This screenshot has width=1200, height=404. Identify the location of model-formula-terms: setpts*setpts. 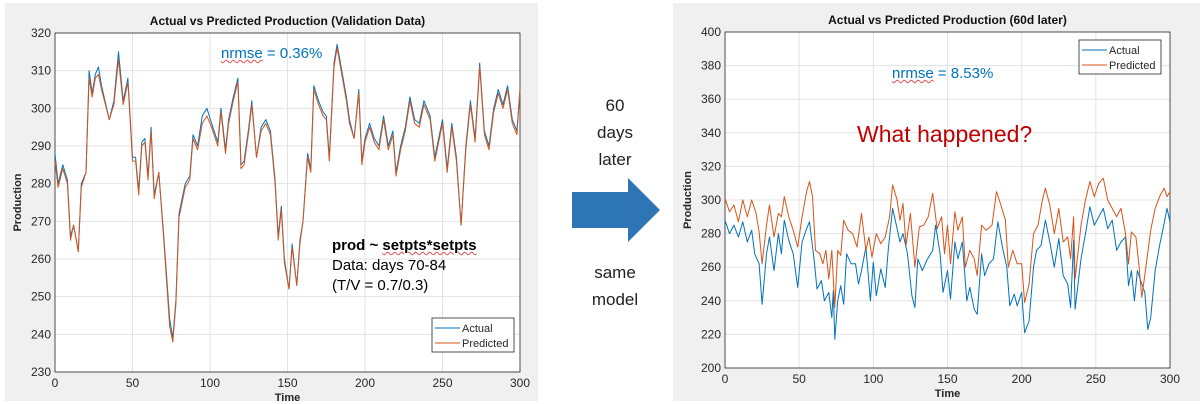
(429, 245).